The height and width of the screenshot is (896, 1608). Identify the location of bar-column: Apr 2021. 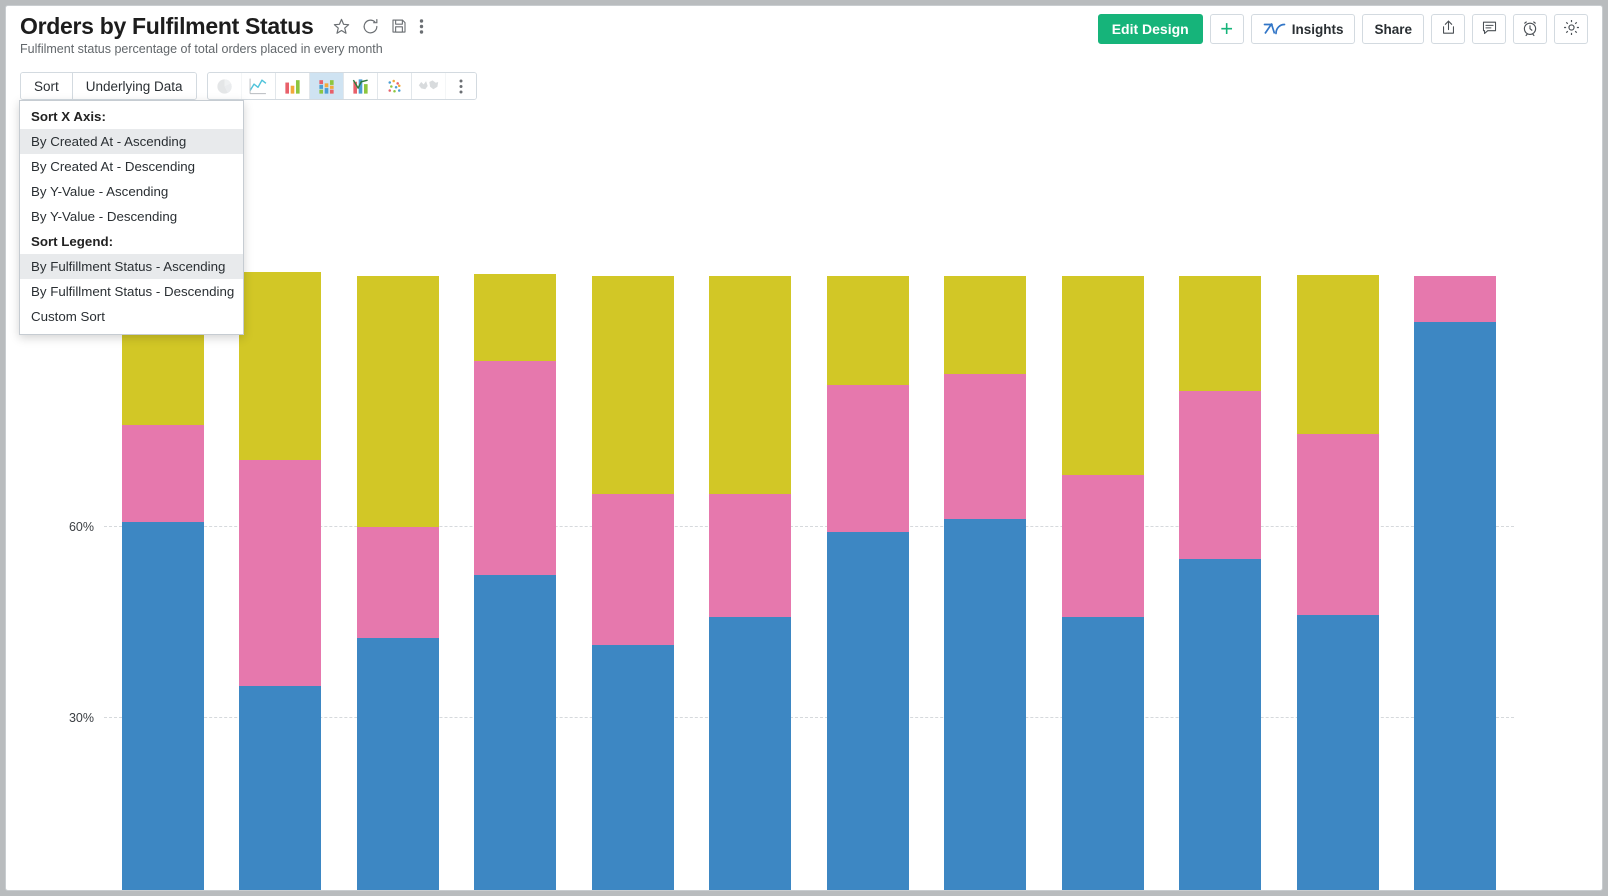
(1456, 581).